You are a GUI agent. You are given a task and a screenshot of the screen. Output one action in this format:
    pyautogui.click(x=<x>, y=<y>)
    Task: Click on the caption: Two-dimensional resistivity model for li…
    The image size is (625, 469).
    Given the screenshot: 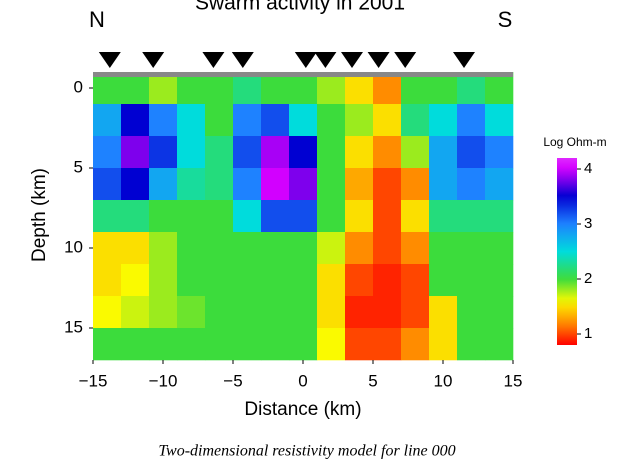 What is the action you would take?
    pyautogui.click(x=306, y=451)
    